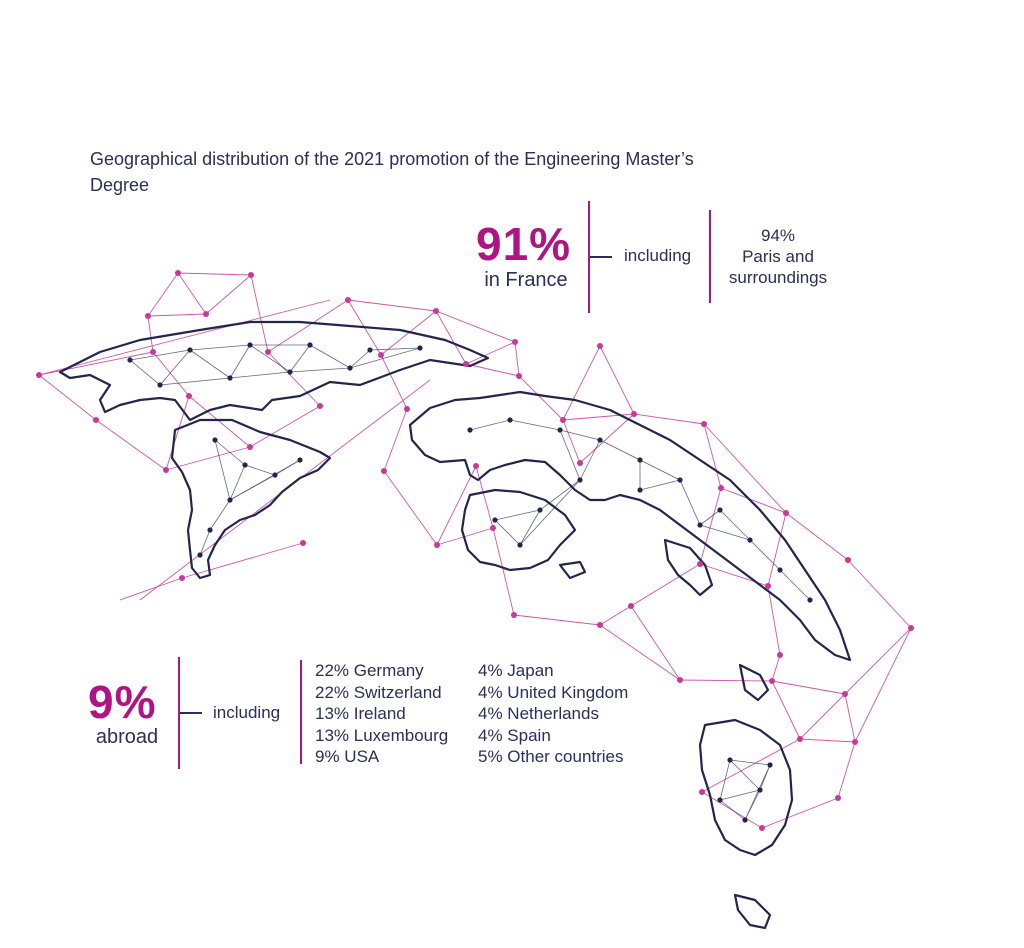 The width and height of the screenshot is (1024, 948). I want to click on list-item: 13% Ireland, so click(360, 713).